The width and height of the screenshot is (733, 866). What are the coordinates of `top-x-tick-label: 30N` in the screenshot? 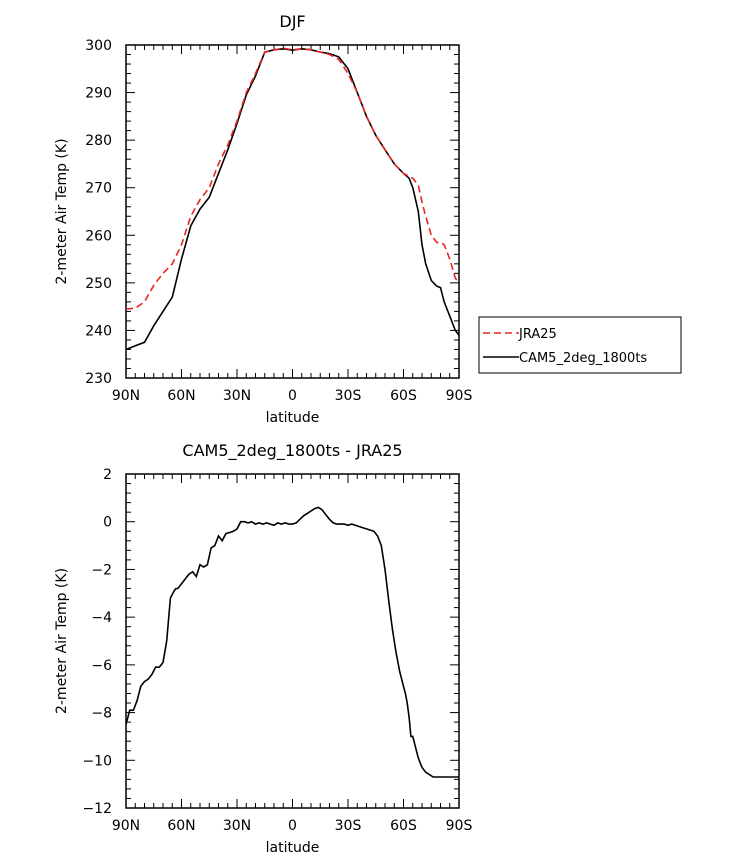 It's located at (237, 396).